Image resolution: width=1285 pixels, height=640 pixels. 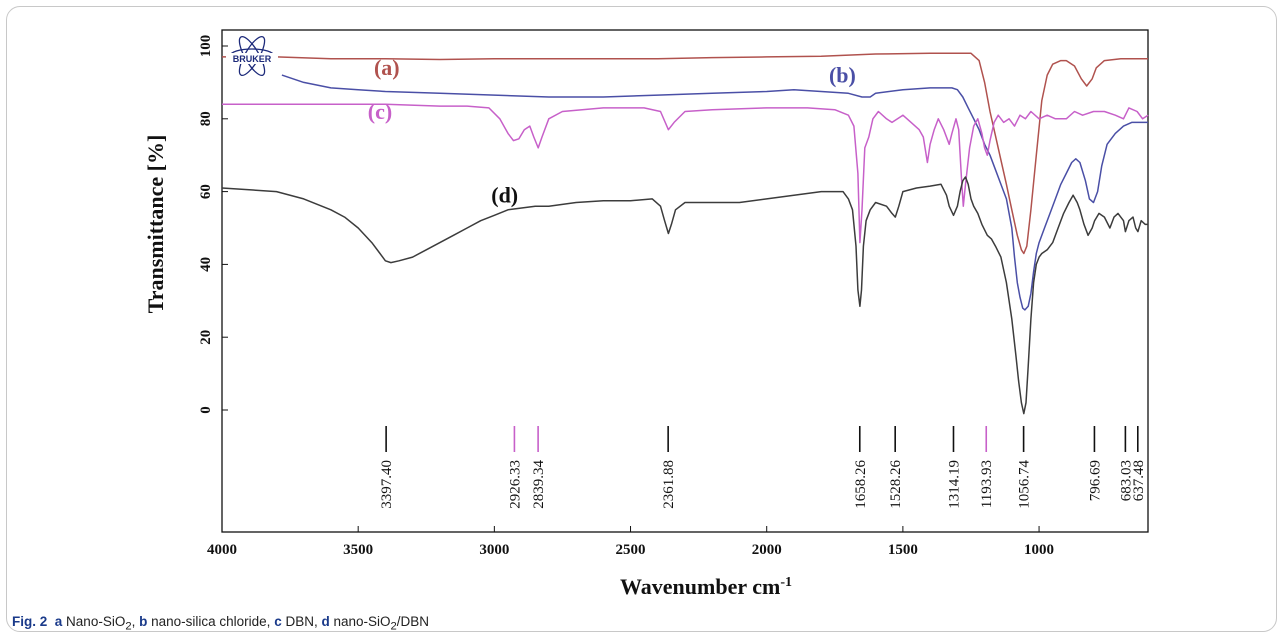 What do you see at coordinates (896, 484) in the screenshot?
I see `peak-label: 1528.26` at bounding box center [896, 484].